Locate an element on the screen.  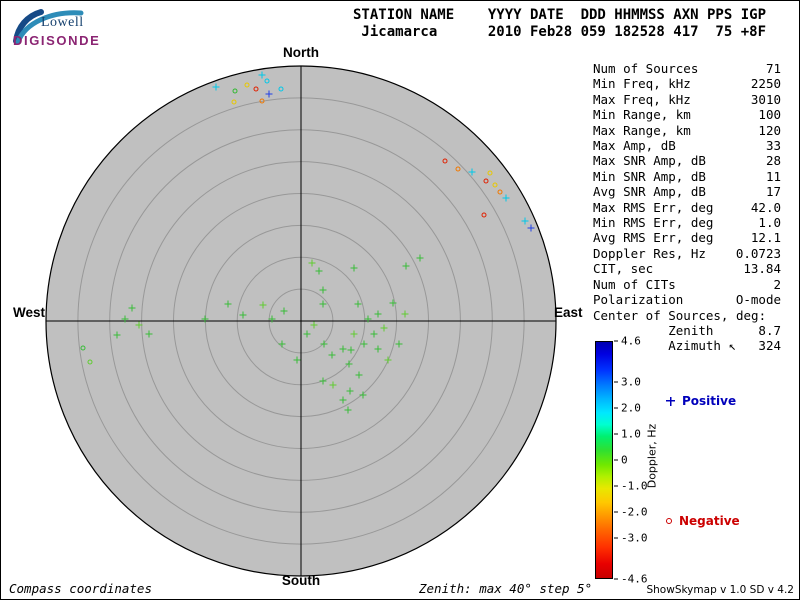
stat-row: CIT, sec 13.84 is located at coordinates (687, 268).